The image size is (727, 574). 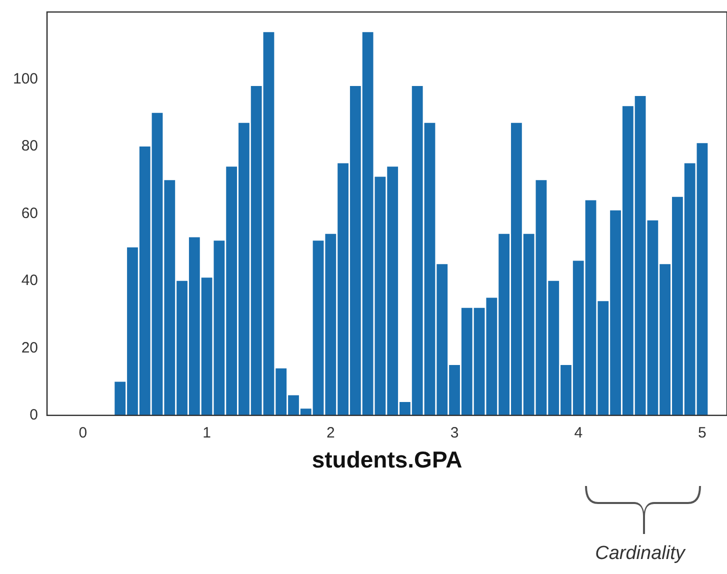 I want to click on x-tick-label: 4, so click(x=578, y=433).